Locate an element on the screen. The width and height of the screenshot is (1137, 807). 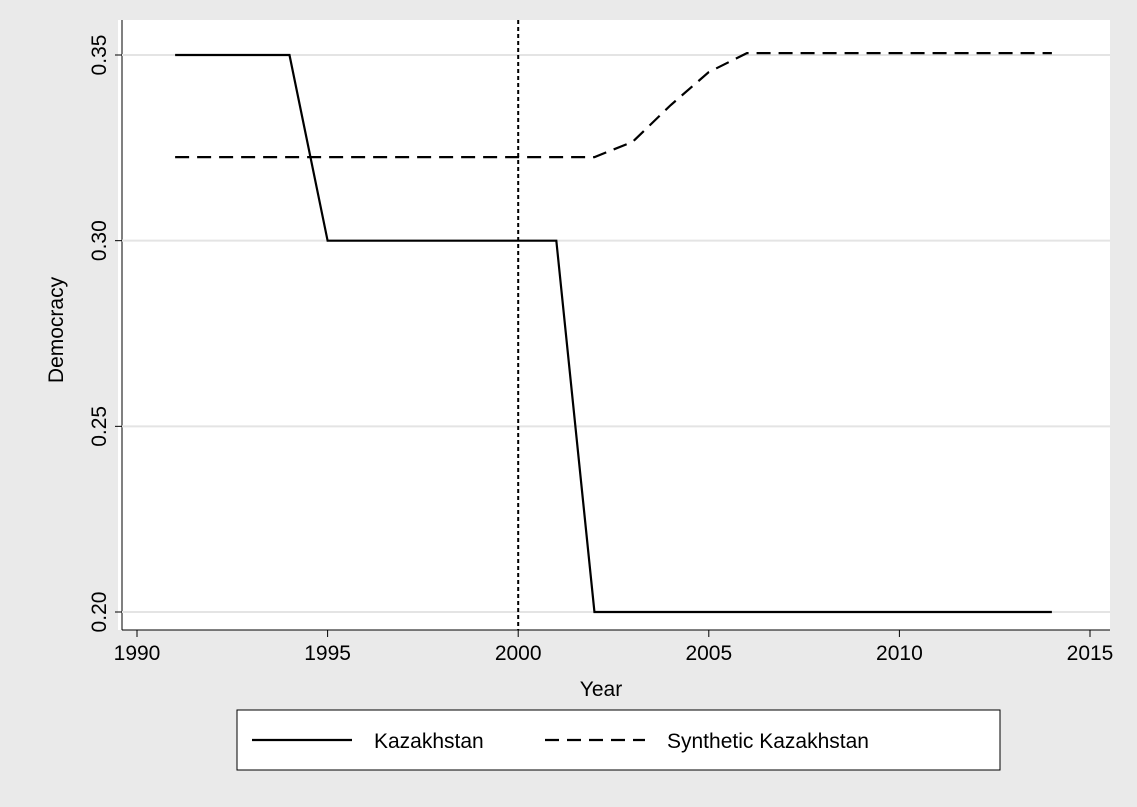
legend-label: Synthetic Kazakhstan is located at coordinates (768, 741).